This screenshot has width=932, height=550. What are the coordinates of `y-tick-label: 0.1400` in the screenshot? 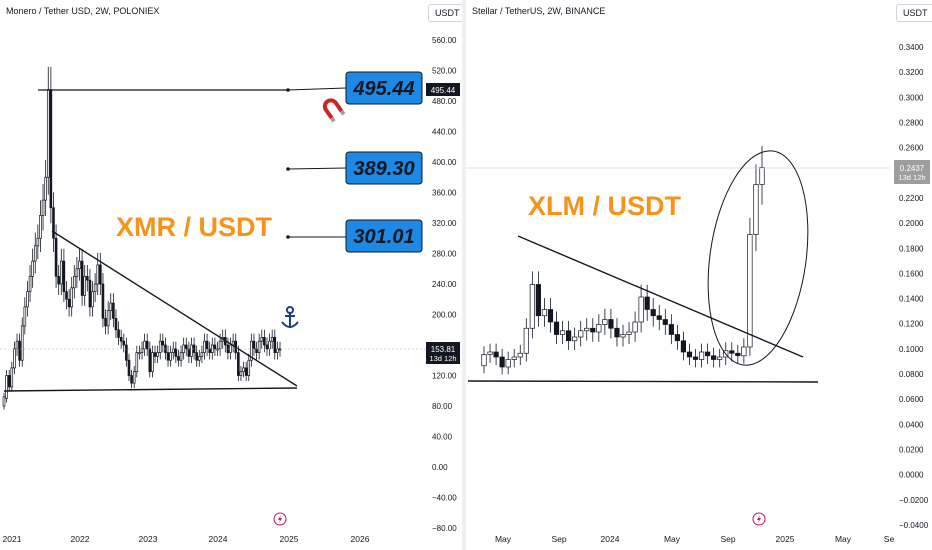 It's located at (911, 299).